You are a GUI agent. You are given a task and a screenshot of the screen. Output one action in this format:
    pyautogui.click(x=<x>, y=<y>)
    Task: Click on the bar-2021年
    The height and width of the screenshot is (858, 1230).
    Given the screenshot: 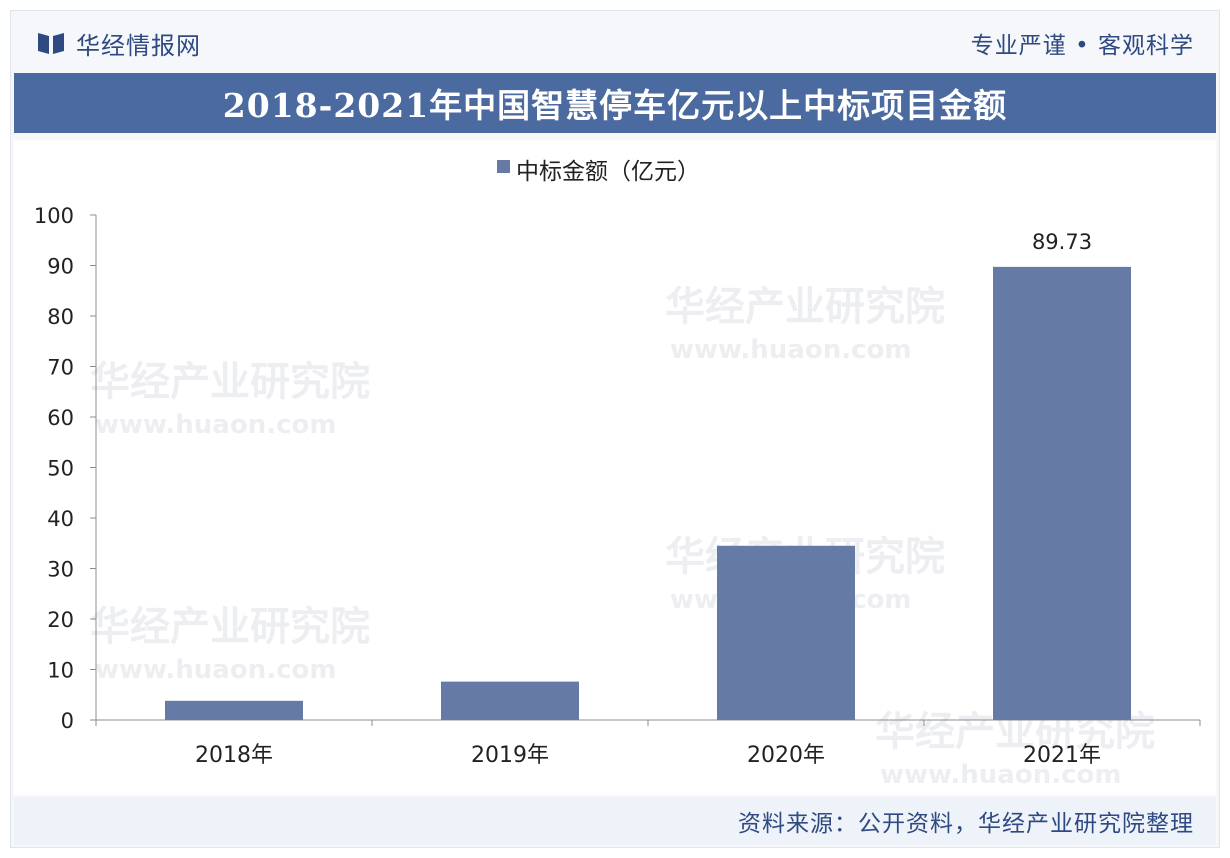 What is the action you would take?
    pyautogui.click(x=1062, y=493)
    